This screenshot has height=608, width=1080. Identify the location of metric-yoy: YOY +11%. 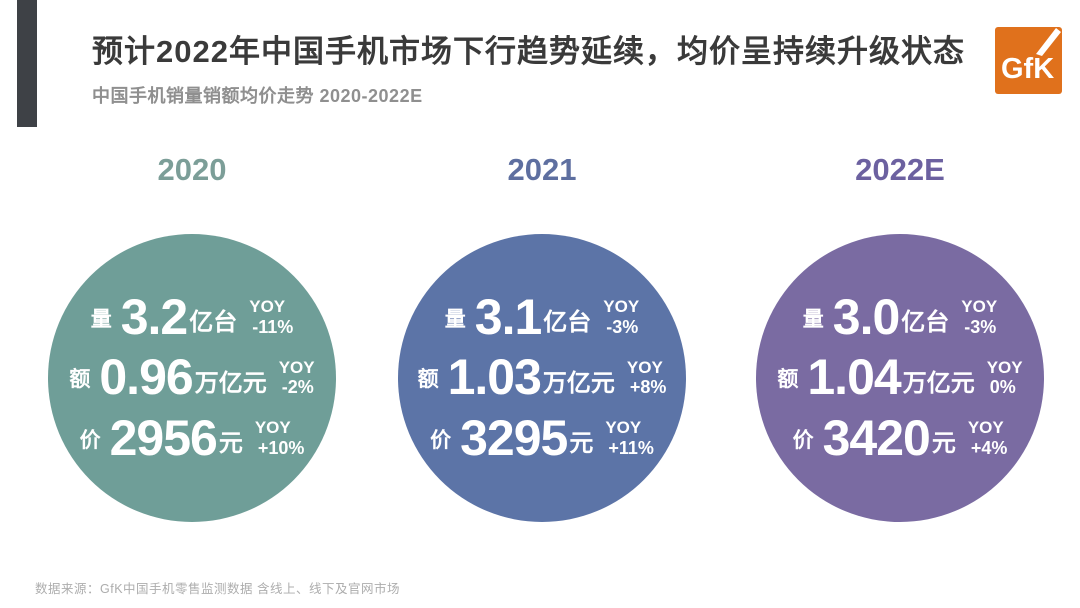
(629, 438).